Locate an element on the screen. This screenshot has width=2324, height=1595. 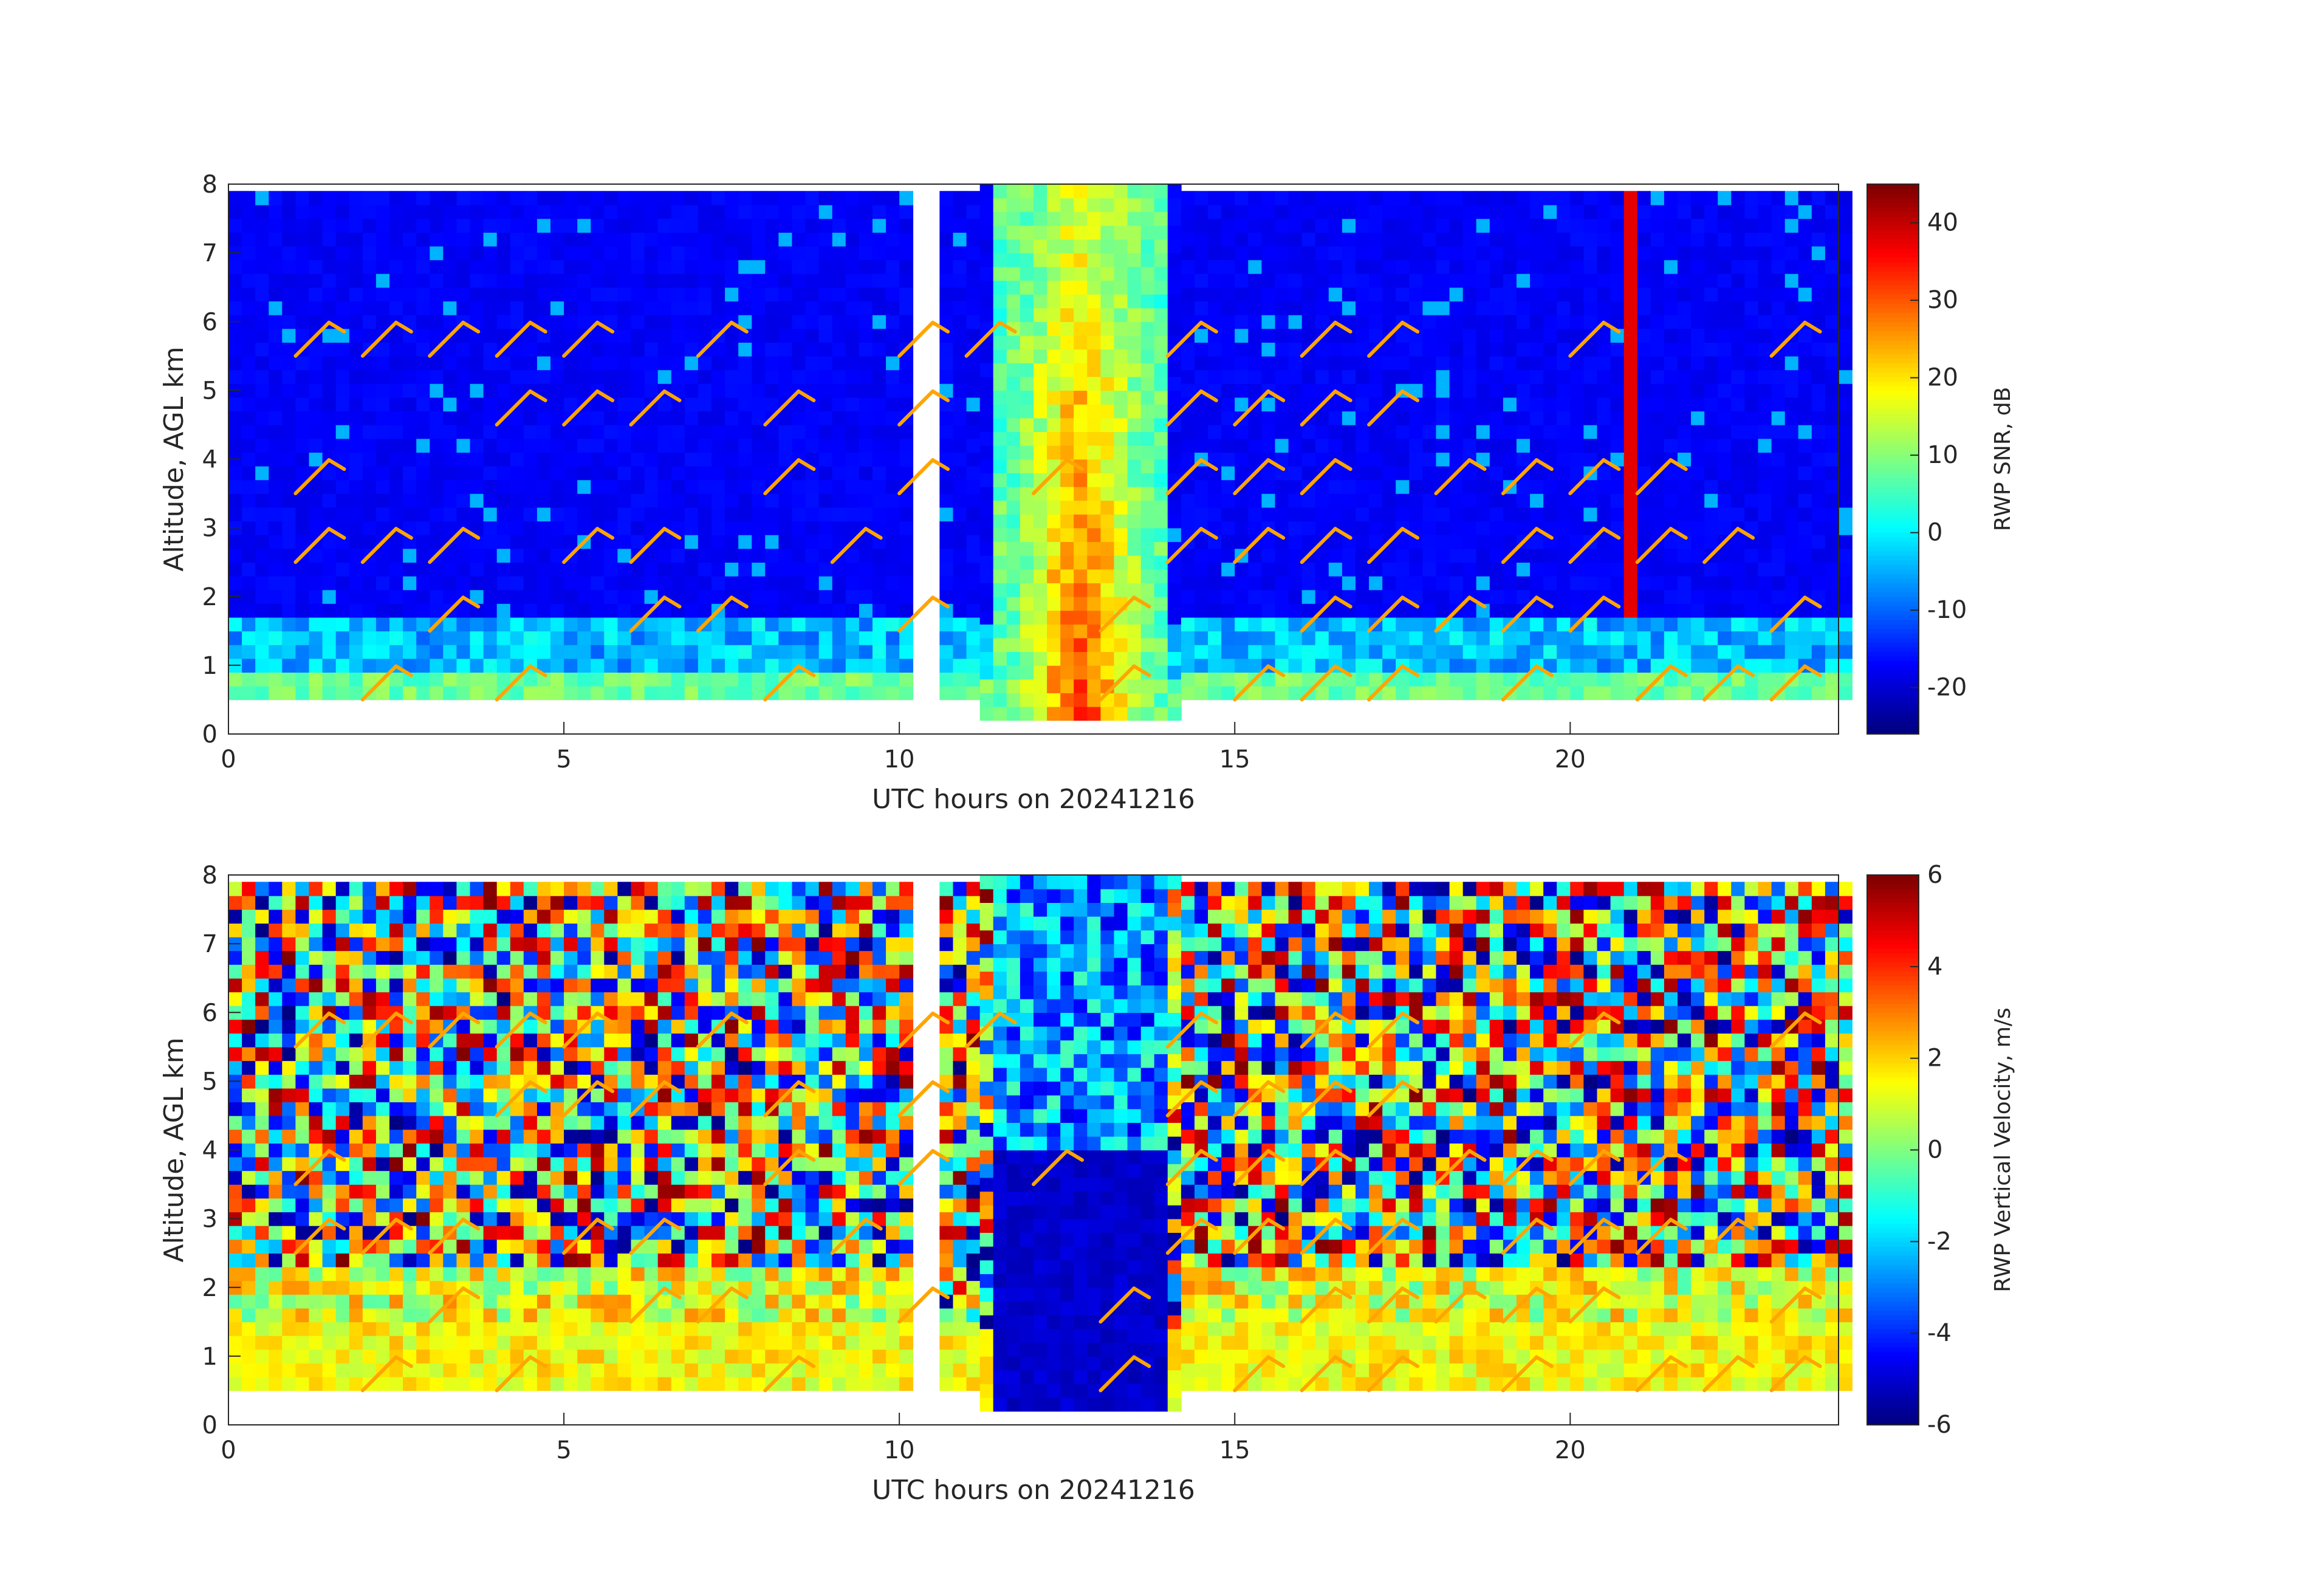
wind-barb-flag is located at coordinates (1276, 671).